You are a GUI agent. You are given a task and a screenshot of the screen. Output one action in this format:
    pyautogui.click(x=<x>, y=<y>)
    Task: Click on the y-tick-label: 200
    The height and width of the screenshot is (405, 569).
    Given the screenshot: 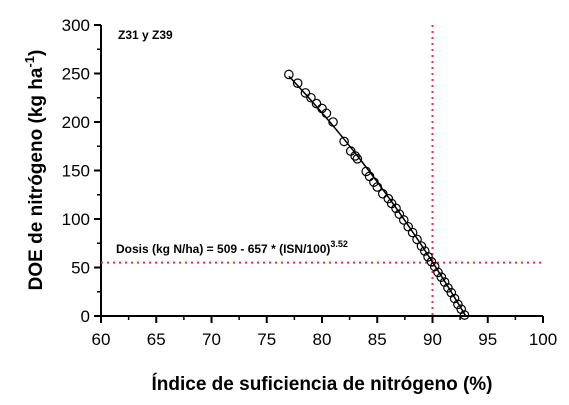 What is the action you would take?
    pyautogui.click(x=76, y=122)
    